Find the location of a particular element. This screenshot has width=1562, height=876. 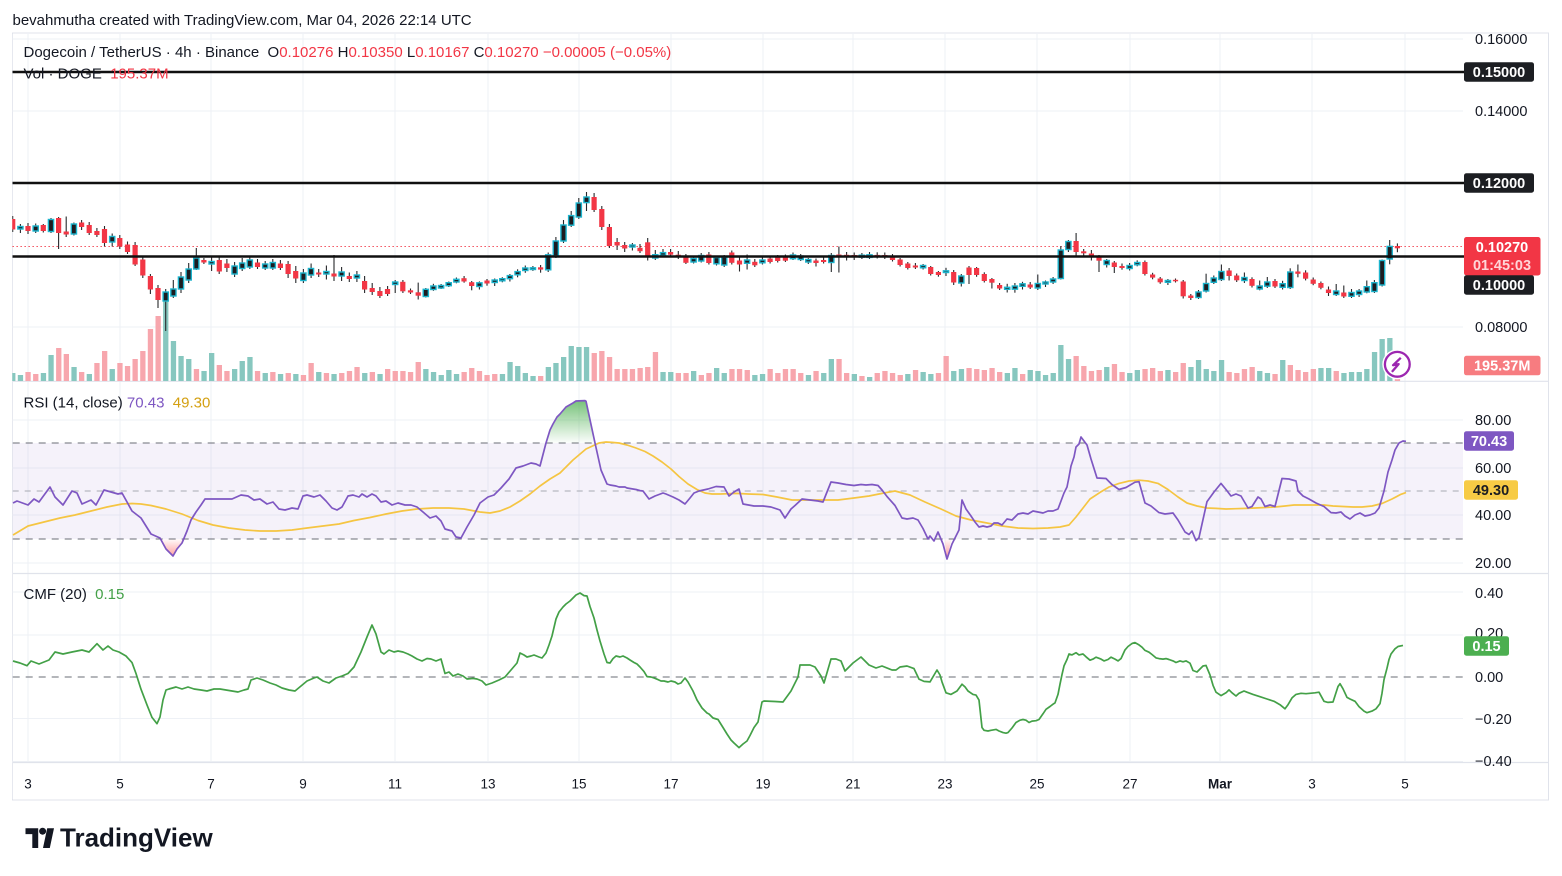

svg-text: 17 is located at coordinates (670, 784).